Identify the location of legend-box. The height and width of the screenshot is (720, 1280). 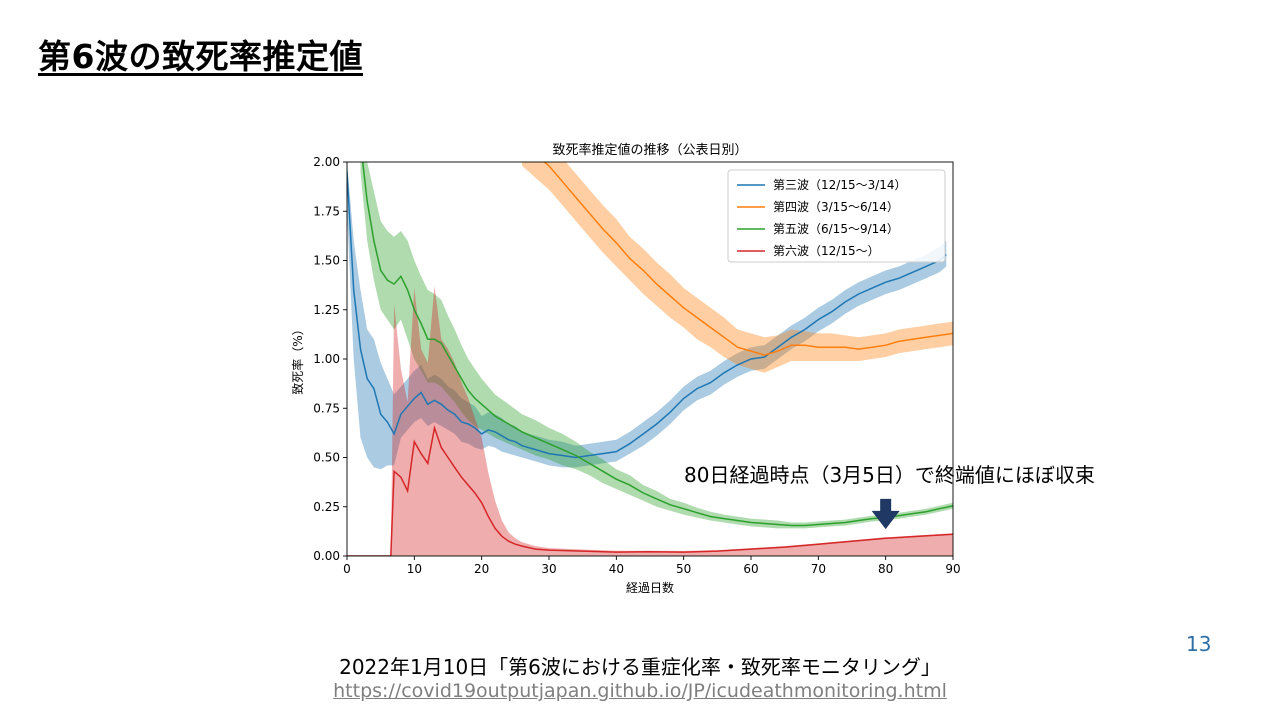
(836, 216).